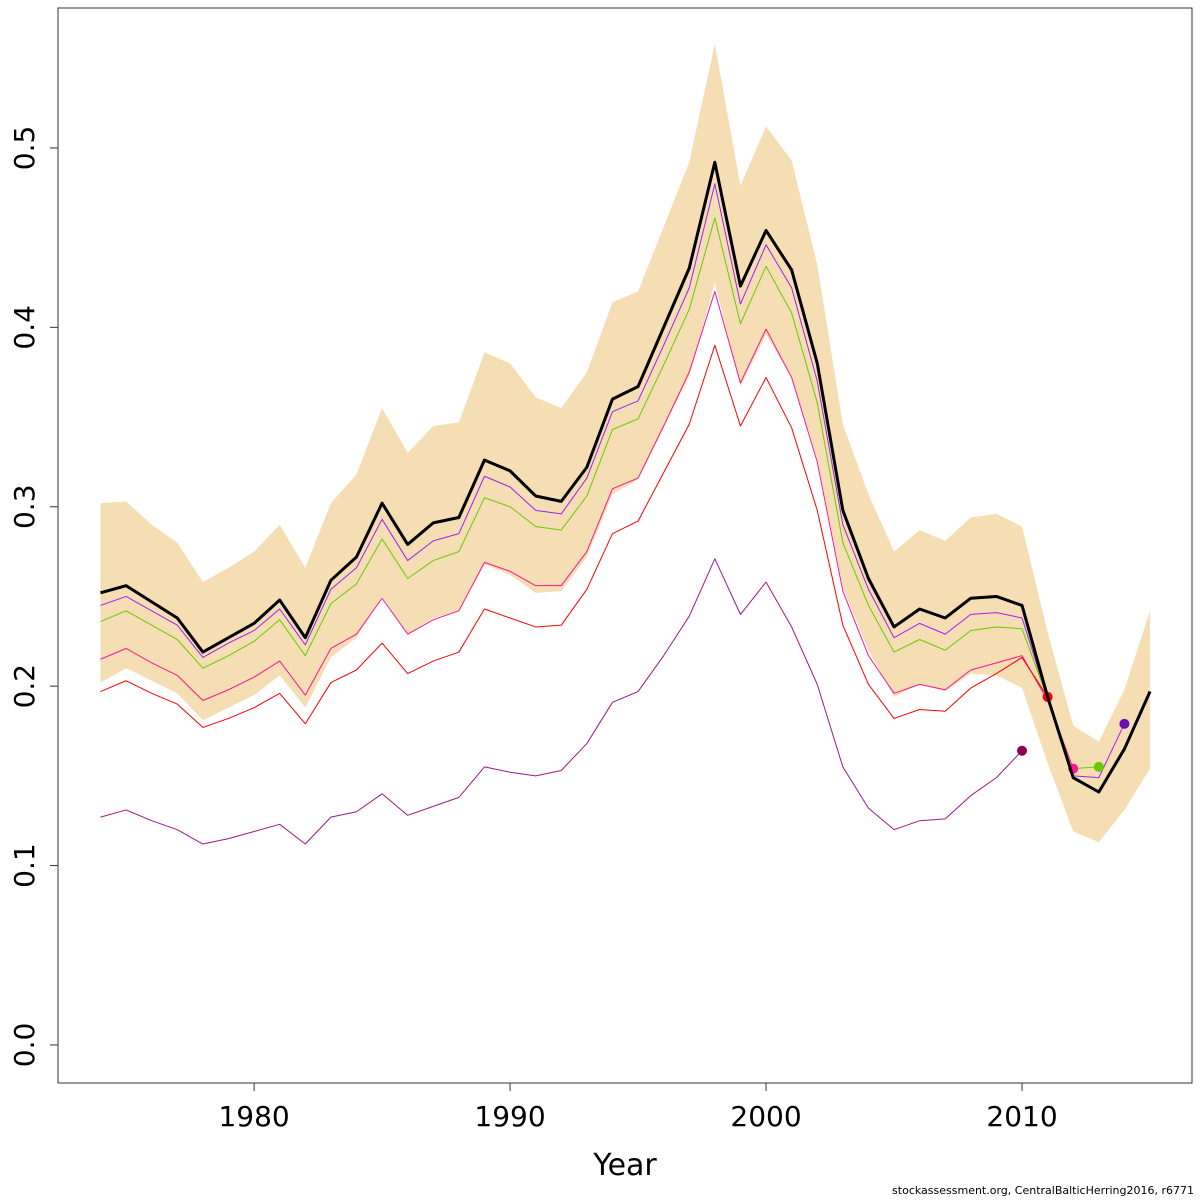 The image size is (1200, 1200). What do you see at coordinates (624, 1165) in the screenshot?
I see `x-axis-label: Year` at bounding box center [624, 1165].